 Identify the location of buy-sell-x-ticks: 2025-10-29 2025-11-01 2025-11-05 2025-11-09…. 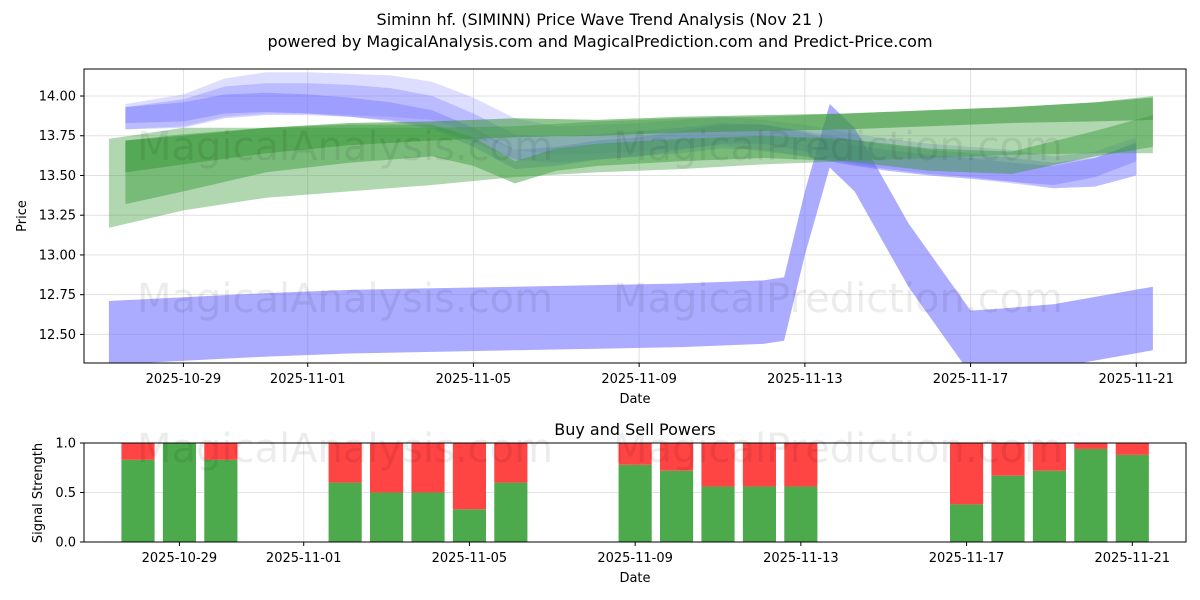
(656, 554).